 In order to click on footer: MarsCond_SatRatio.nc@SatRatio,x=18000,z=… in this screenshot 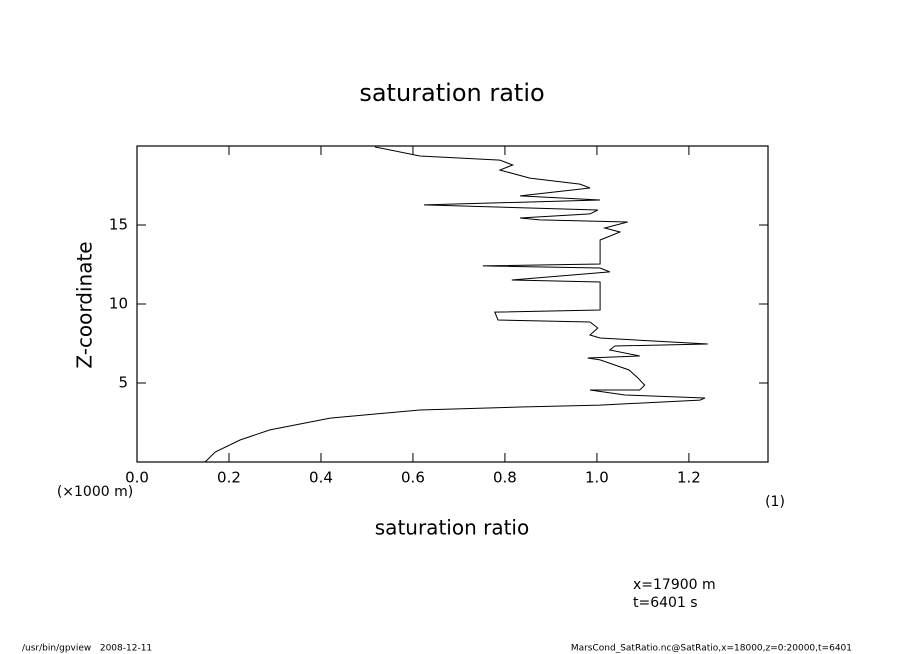, I will do `click(711, 649)`.